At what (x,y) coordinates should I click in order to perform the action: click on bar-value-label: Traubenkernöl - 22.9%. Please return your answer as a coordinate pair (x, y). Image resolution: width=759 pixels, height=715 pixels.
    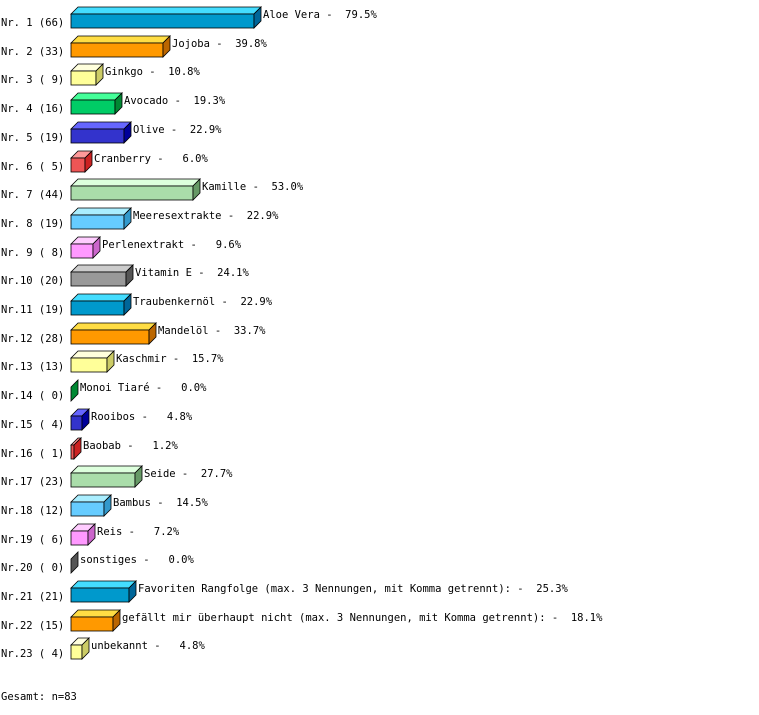
    Looking at the image, I should click on (203, 302).